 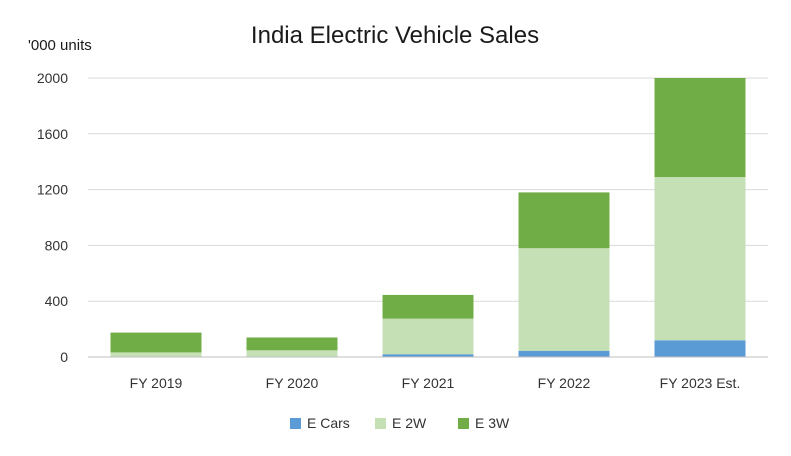 I want to click on legend-swatch-e-cars, so click(x=295, y=423).